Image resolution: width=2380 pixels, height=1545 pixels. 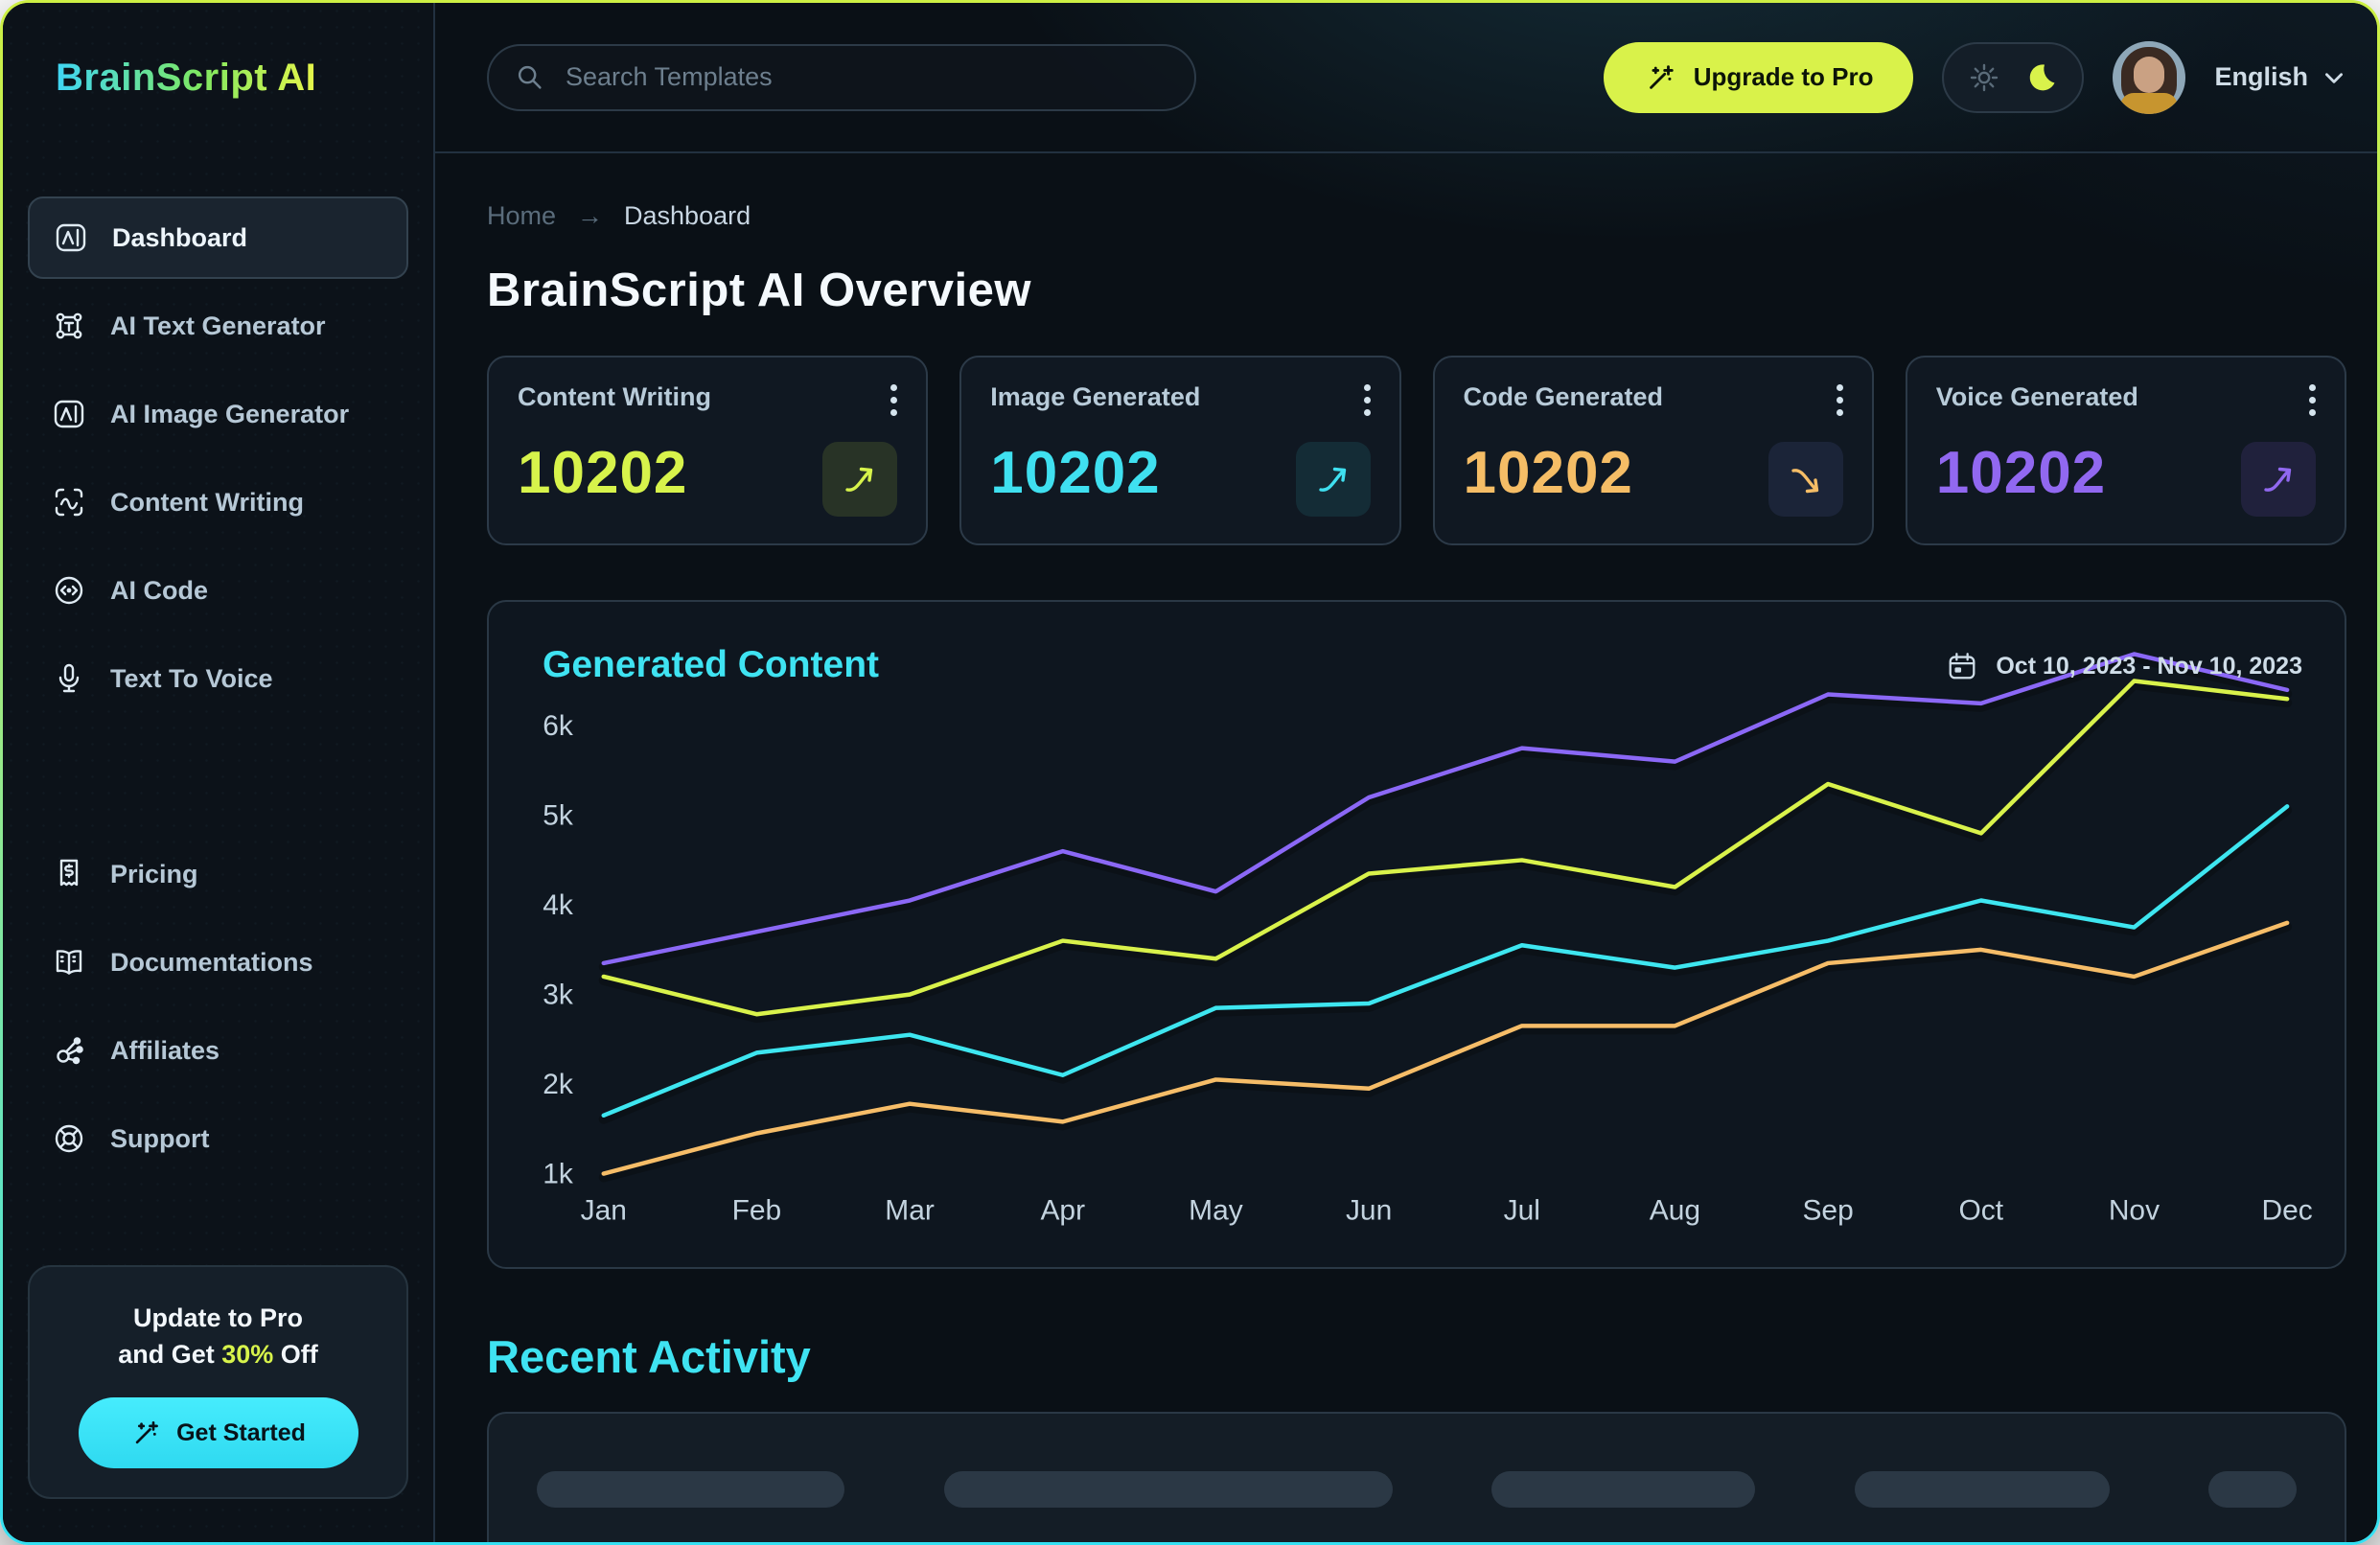 What do you see at coordinates (604, 1210) in the screenshot?
I see `svg-text: Jan` at bounding box center [604, 1210].